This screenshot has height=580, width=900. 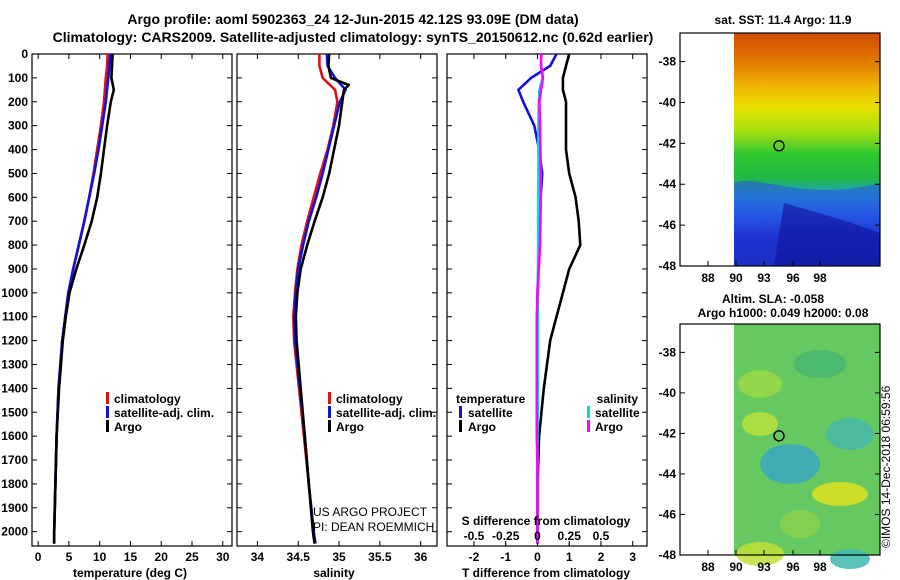 What do you see at coordinates (505, 557) in the screenshot?
I see `x-tick-label: -1` at bounding box center [505, 557].